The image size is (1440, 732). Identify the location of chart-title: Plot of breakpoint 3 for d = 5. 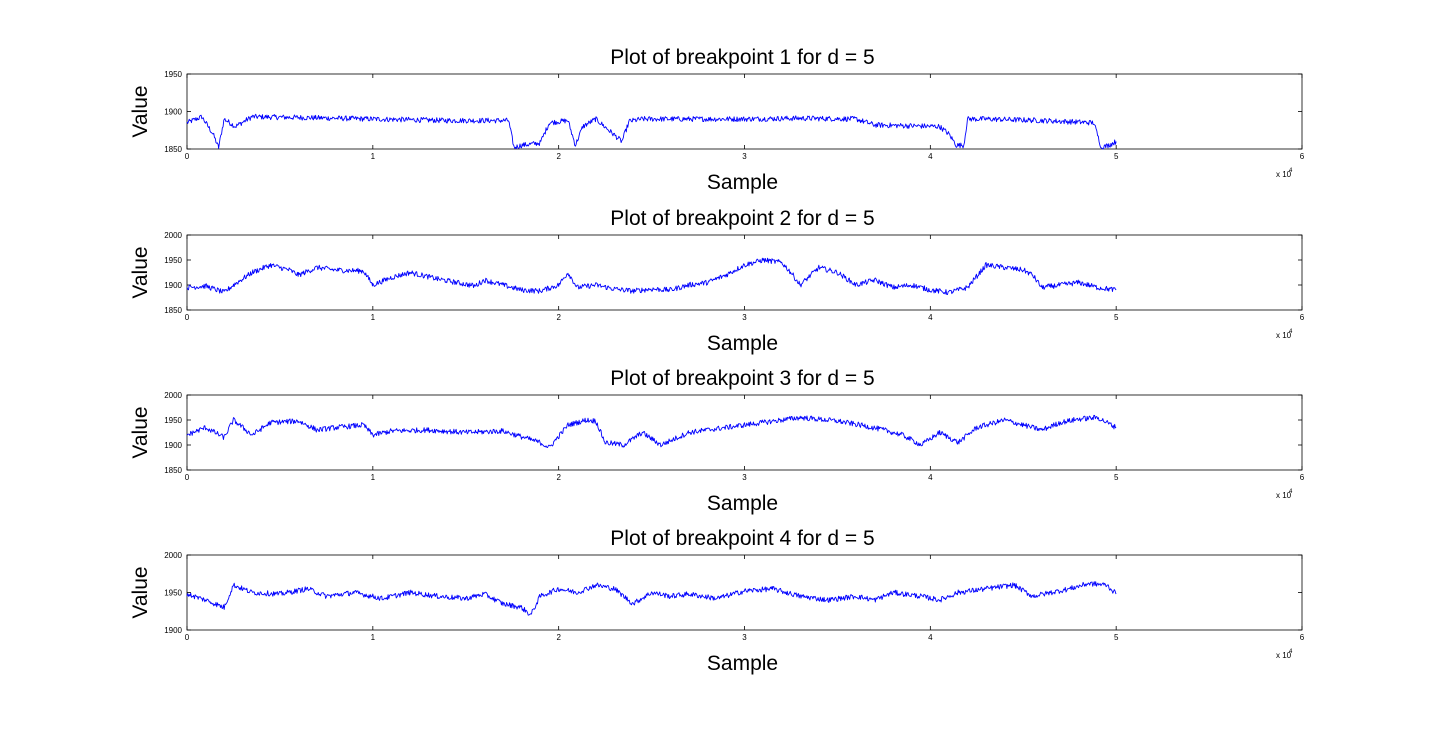
(742, 378).